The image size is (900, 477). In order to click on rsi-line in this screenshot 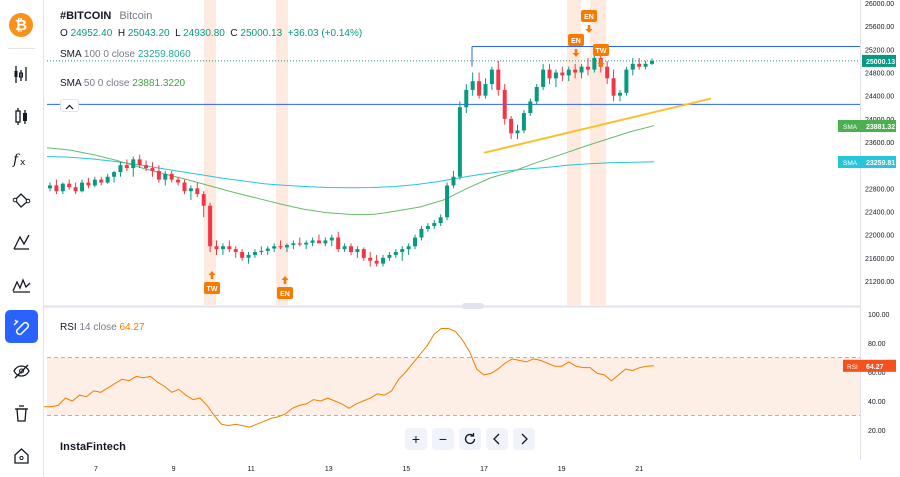, I will do `click(349, 378)`.